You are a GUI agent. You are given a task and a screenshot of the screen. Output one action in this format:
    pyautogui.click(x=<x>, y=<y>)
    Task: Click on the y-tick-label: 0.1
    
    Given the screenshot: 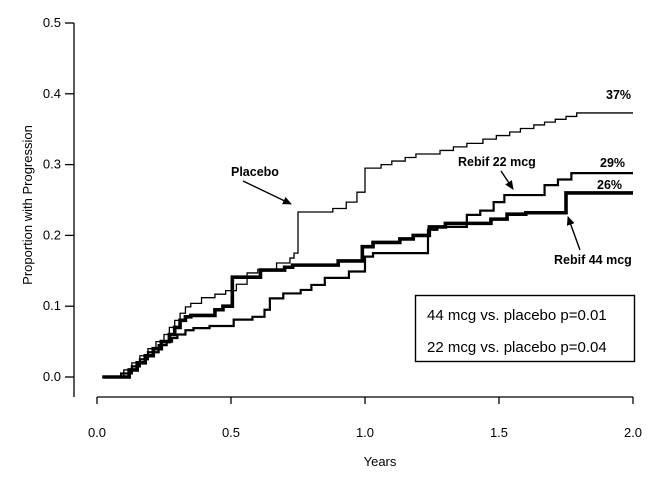 What is the action you would take?
    pyautogui.click(x=52, y=305)
    